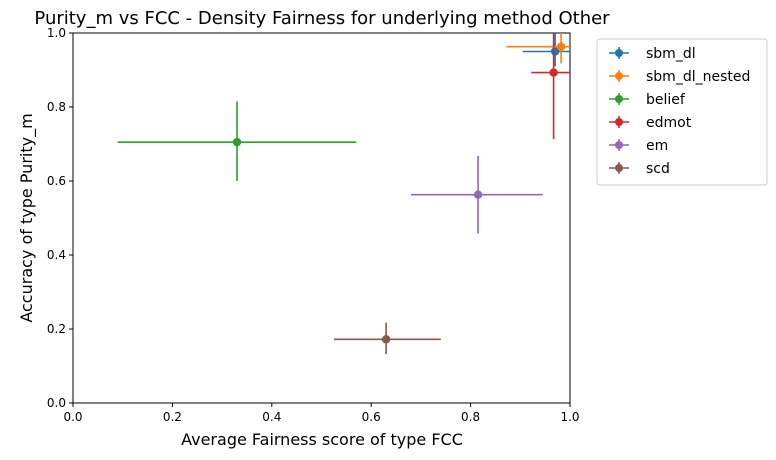  What do you see at coordinates (27, 217) in the screenshot?
I see `y-axis-label: Accuracy of type Purity_m` at bounding box center [27, 217].